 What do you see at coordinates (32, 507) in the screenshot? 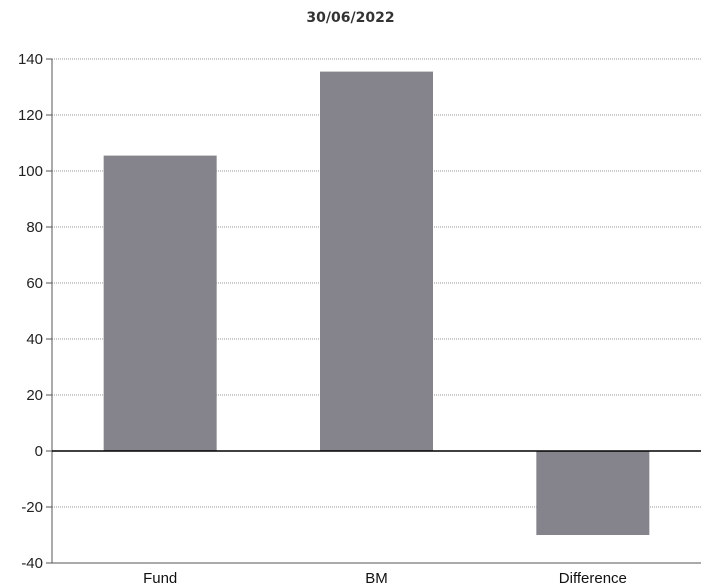
I see `y-tick-label: -20` at bounding box center [32, 507].